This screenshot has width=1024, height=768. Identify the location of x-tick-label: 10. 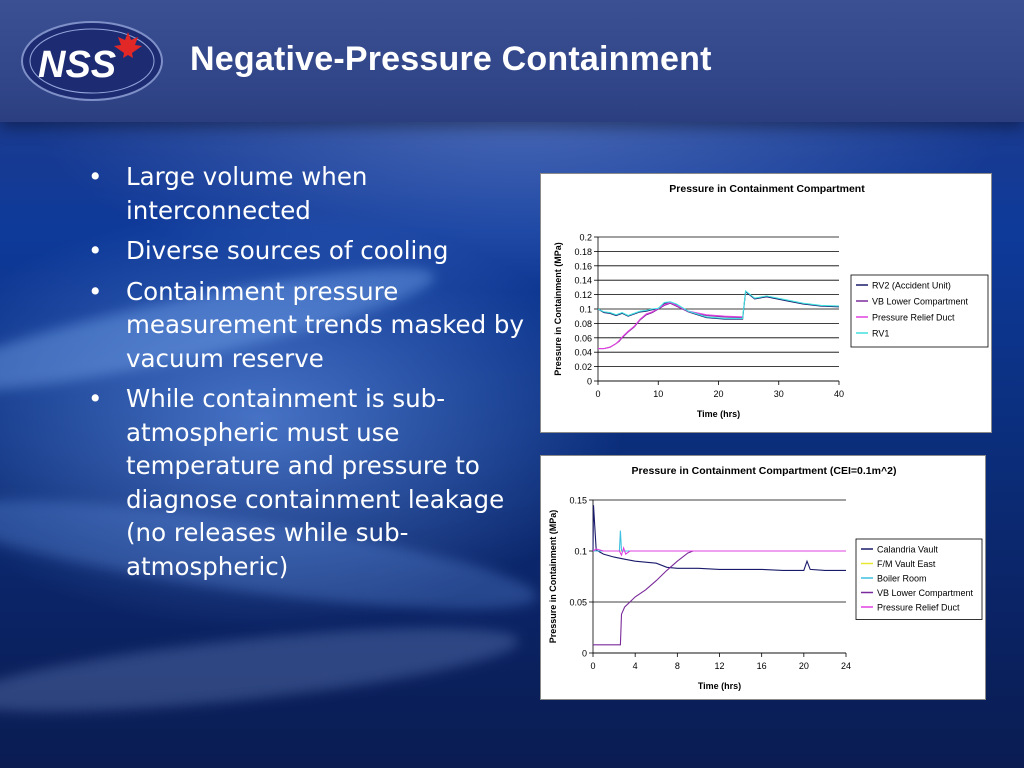
(658, 394).